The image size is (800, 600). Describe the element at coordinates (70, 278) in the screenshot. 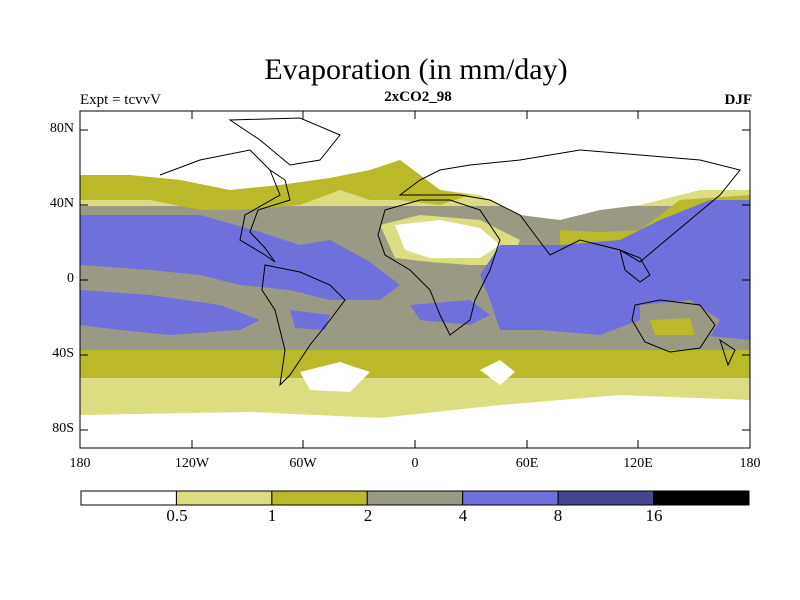

I see `lat-tick-label: 0` at that location.